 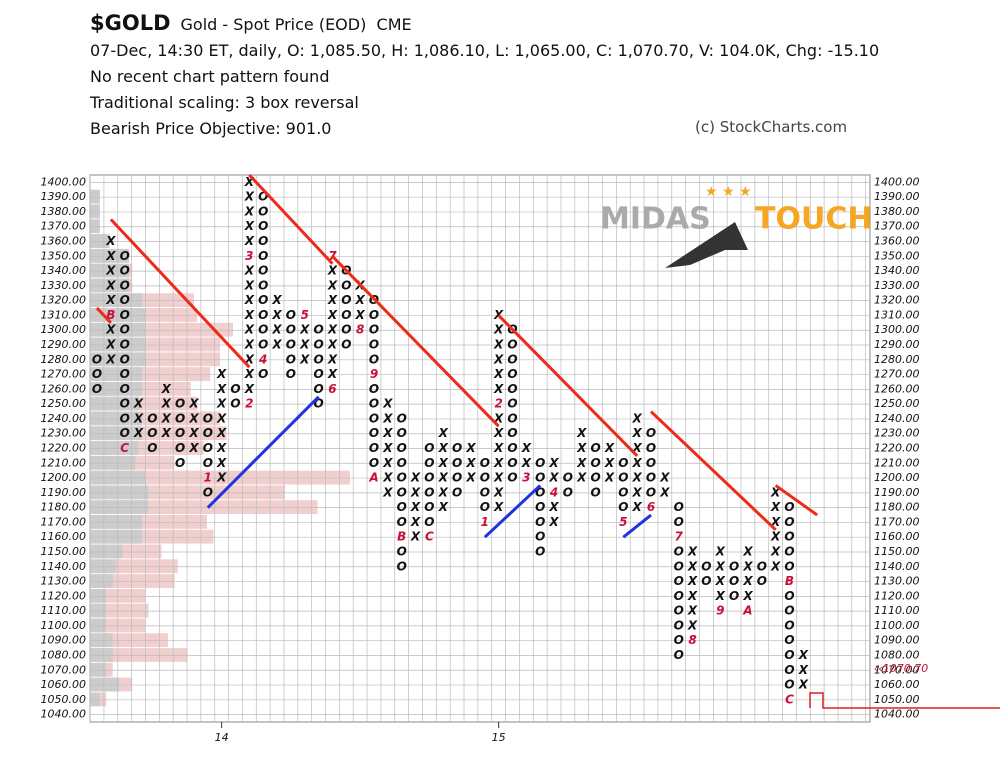 I want to click on month-marker: 2, so click(x=498, y=404).